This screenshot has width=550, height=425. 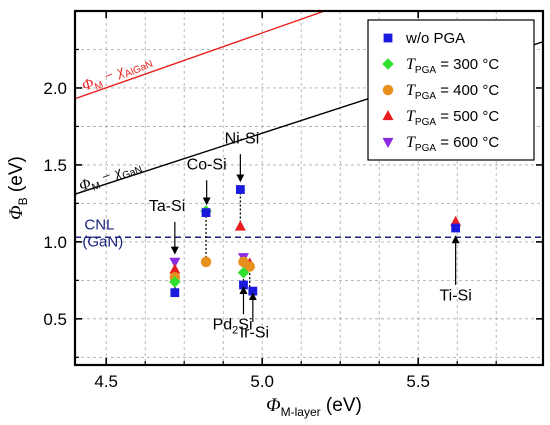 I want to click on legend-entry: TPGA = 300 °C, so click(x=452, y=66).